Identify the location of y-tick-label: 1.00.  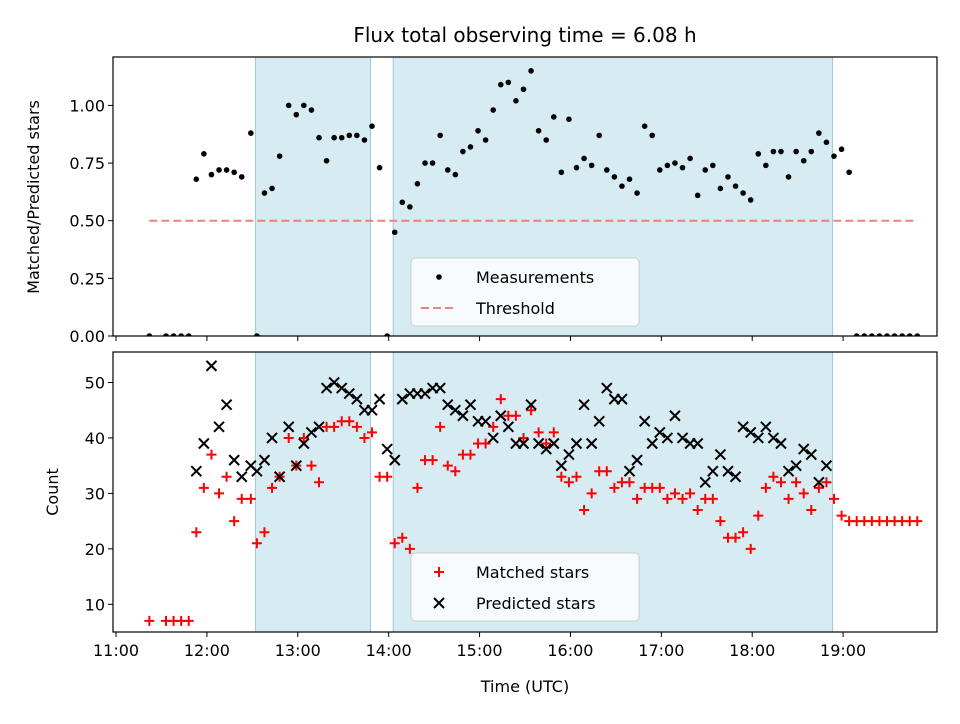
(87, 105).